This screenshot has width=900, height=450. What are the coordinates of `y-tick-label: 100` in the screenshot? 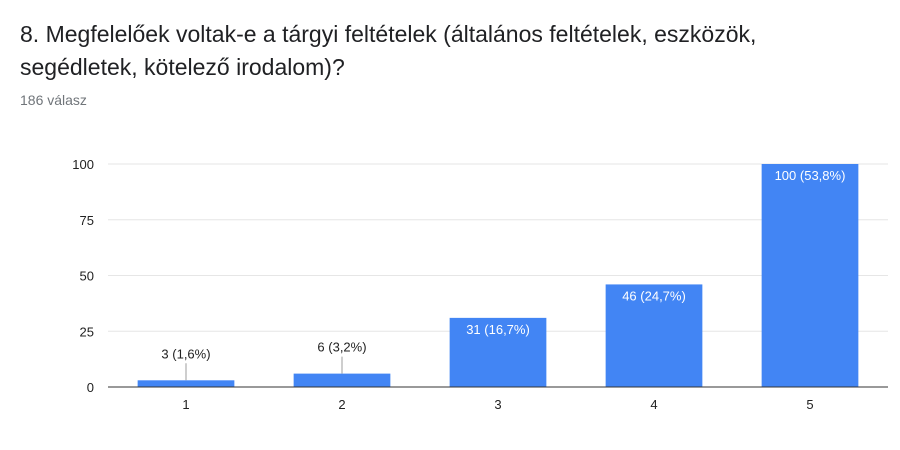 It's located at (83, 164).